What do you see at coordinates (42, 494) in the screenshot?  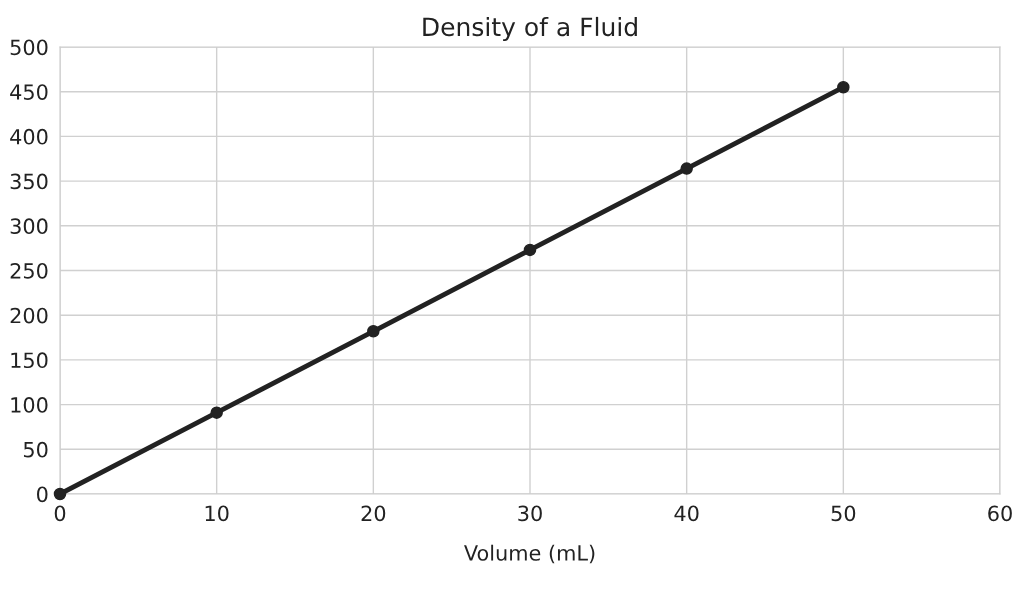 I see `y-tick-label: 0` at bounding box center [42, 494].